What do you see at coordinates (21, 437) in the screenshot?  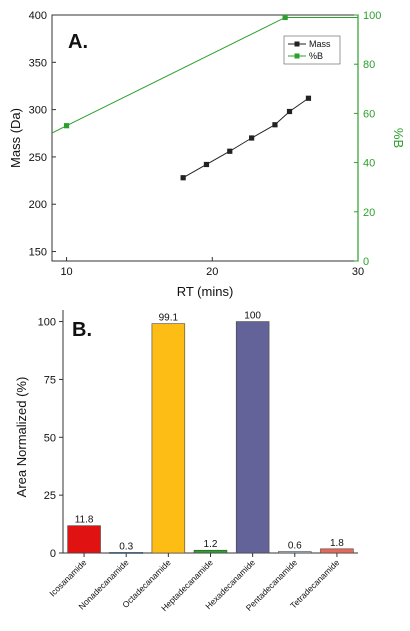 I see `panel-b-ylabel: Area Normalized (%)` at bounding box center [21, 437].